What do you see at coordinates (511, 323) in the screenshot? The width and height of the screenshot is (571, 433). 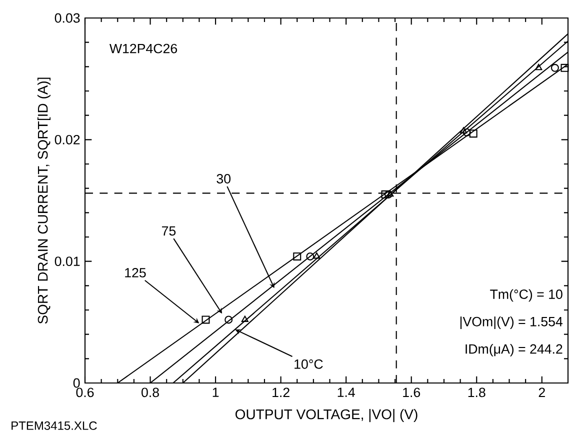 I see `annotation: |VOm|(V) = 1.554` at bounding box center [511, 323].